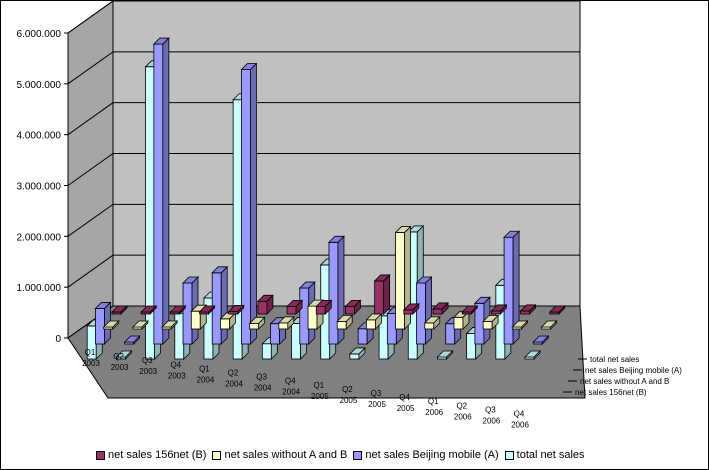 The height and width of the screenshot is (470, 709). Describe the element at coordinates (509, 455) in the screenshot. I see `legend-swatch-total` at that location.